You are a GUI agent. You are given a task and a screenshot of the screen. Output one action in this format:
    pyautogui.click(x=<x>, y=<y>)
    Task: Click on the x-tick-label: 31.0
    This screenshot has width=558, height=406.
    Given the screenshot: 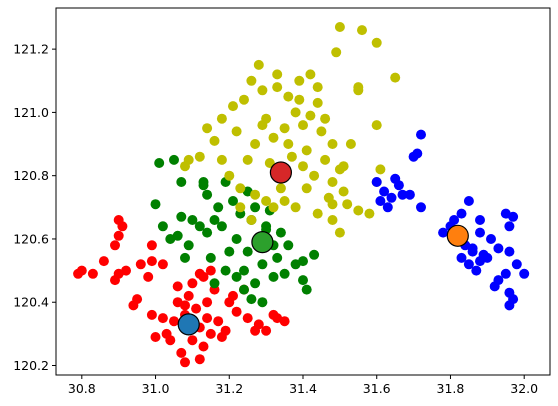 What is the action you would take?
    pyautogui.click(x=156, y=388)
    